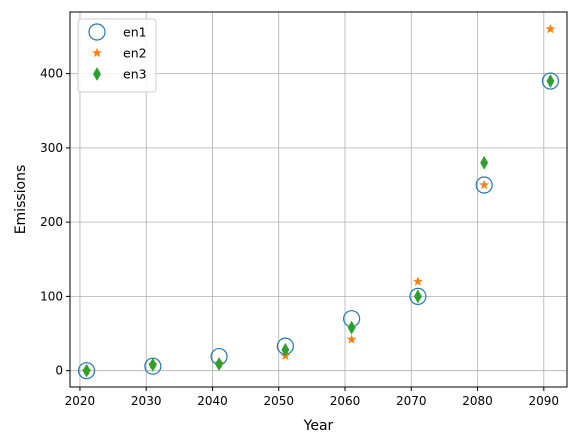  Describe the element at coordinates (135, 32) in the screenshot. I see `legend-label-en1: en1` at that location.